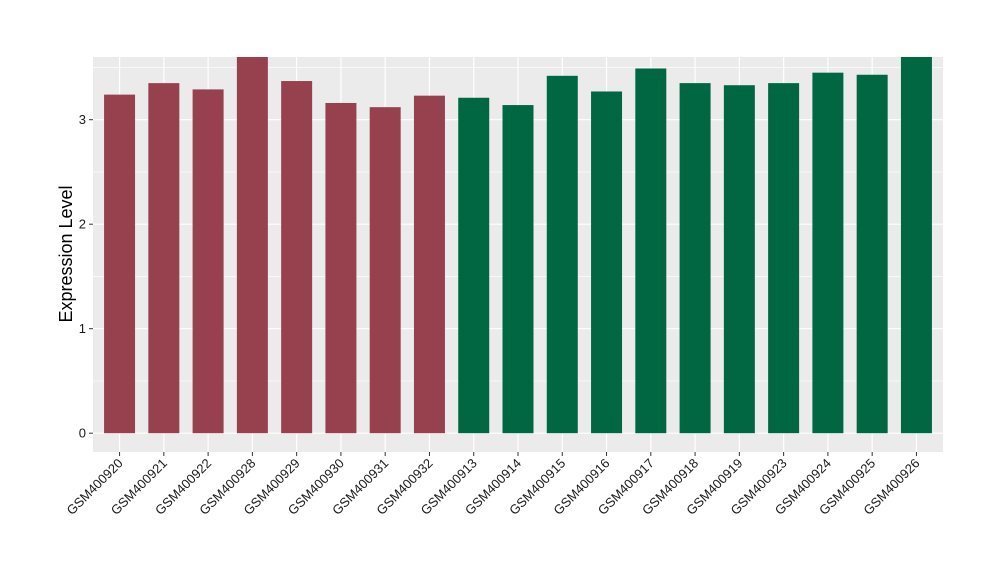  Describe the element at coordinates (66, 253) in the screenshot. I see `y-axis-title: Expression Level` at that location.